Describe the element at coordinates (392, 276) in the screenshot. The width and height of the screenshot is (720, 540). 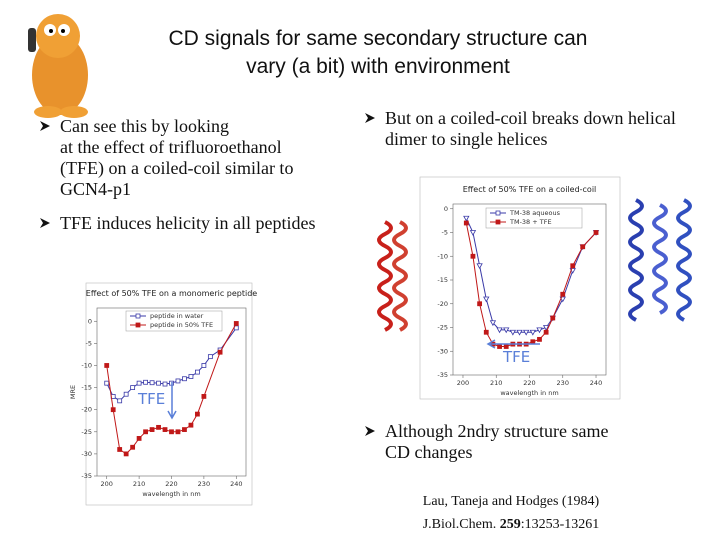
I see `helix-picture-left` at that location.